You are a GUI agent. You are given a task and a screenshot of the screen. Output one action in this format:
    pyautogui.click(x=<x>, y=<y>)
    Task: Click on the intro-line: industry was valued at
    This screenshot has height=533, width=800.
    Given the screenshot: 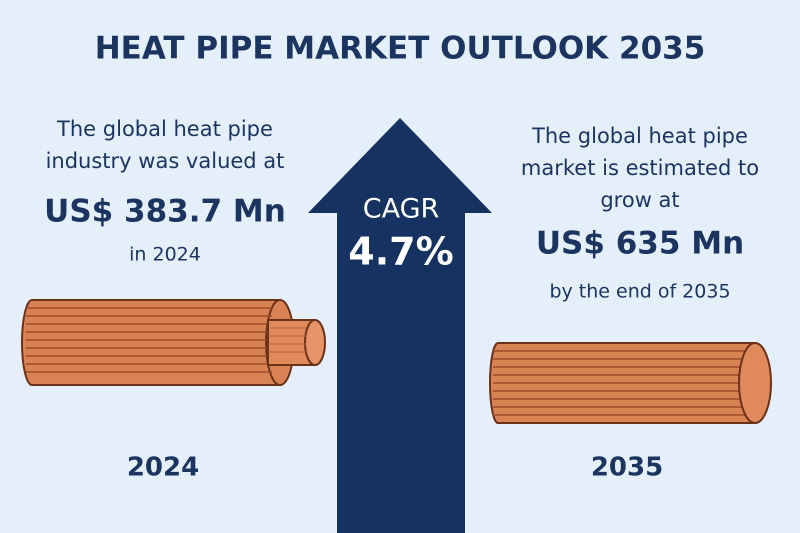 What is the action you would take?
    pyautogui.click(x=165, y=161)
    